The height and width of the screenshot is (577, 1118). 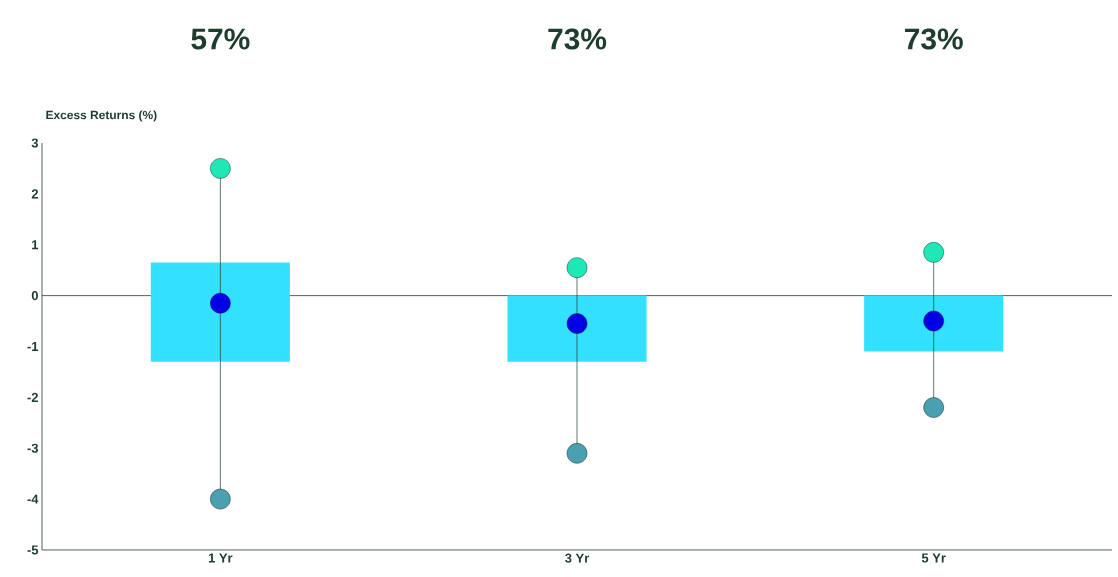 What do you see at coordinates (35, 245) in the screenshot?
I see `y-tick-label: 1` at bounding box center [35, 245].